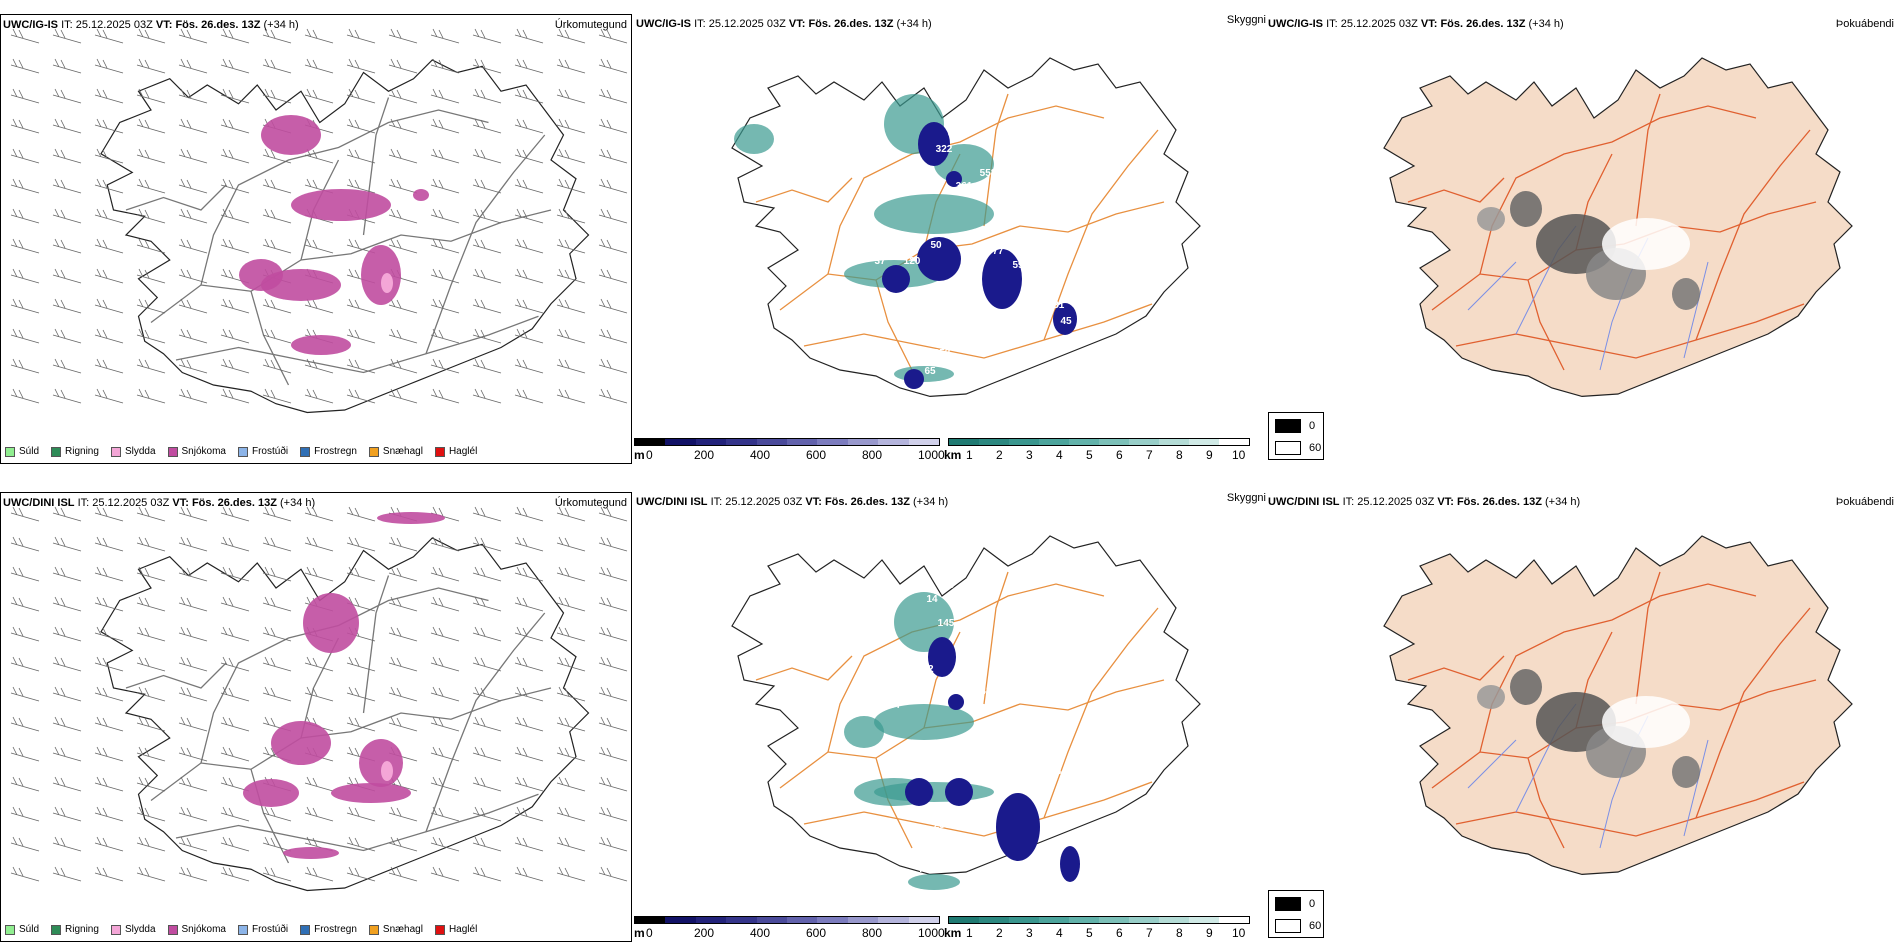 The image size is (1900, 950). What do you see at coordinates (969, 933) in the screenshot?
I see `visibility-km-tick: 1` at bounding box center [969, 933].